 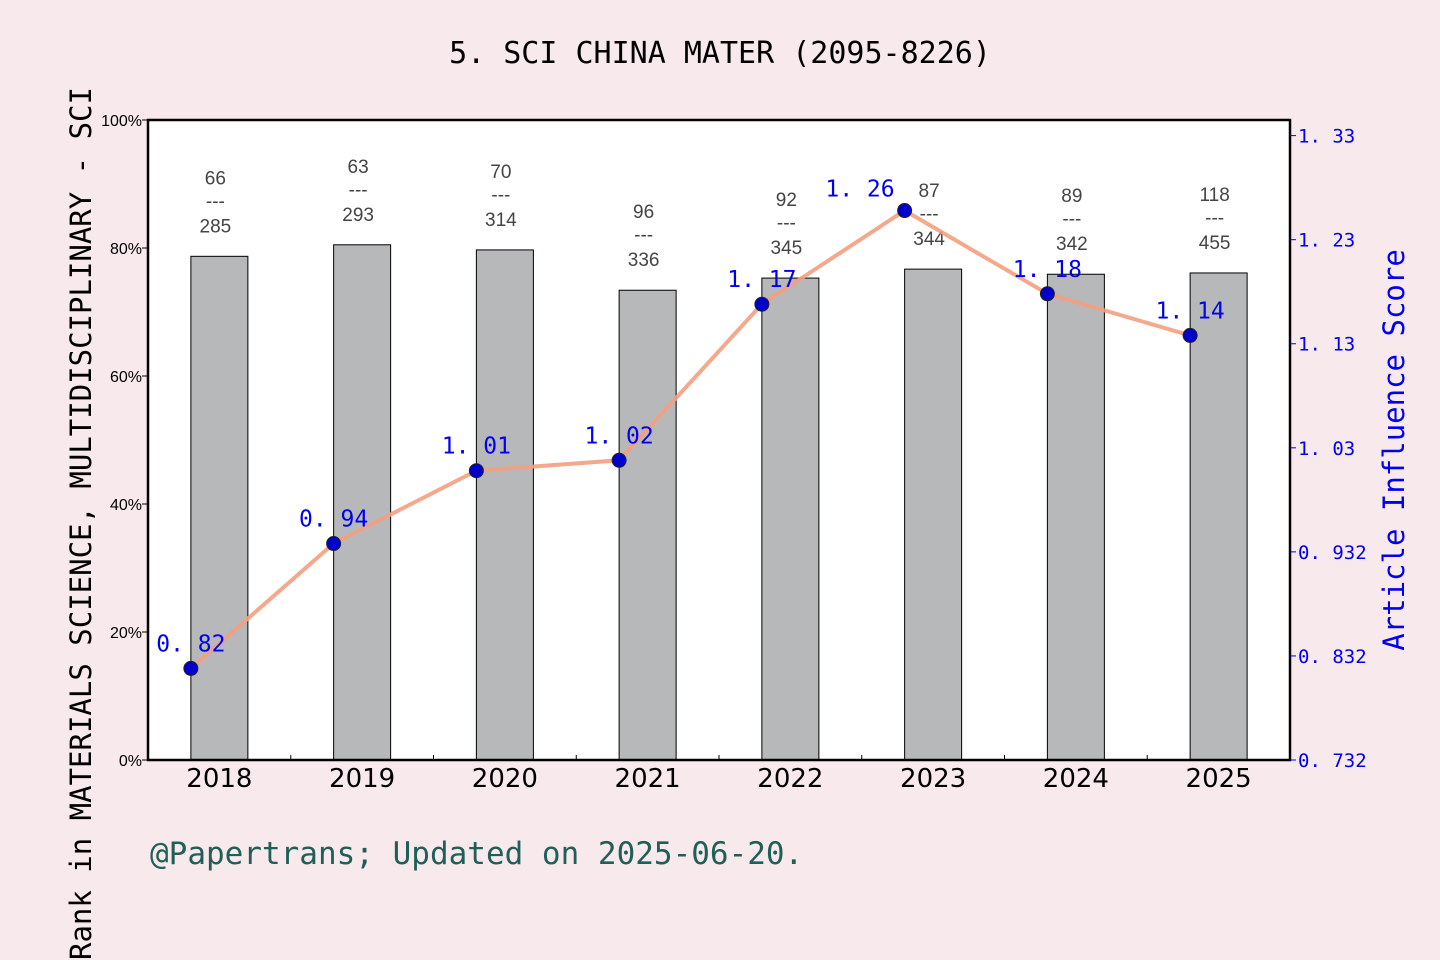 I want to click on left-tick-label: 80%, so click(x=126, y=249).